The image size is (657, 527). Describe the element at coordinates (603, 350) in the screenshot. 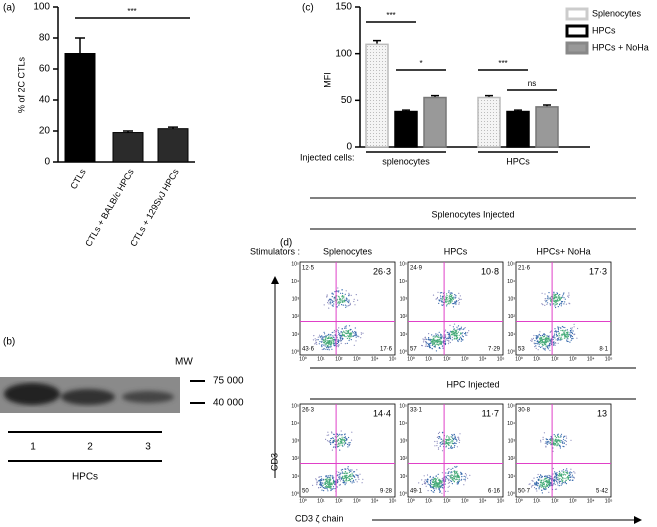

I see `quadrant-value: 8·1` at that location.